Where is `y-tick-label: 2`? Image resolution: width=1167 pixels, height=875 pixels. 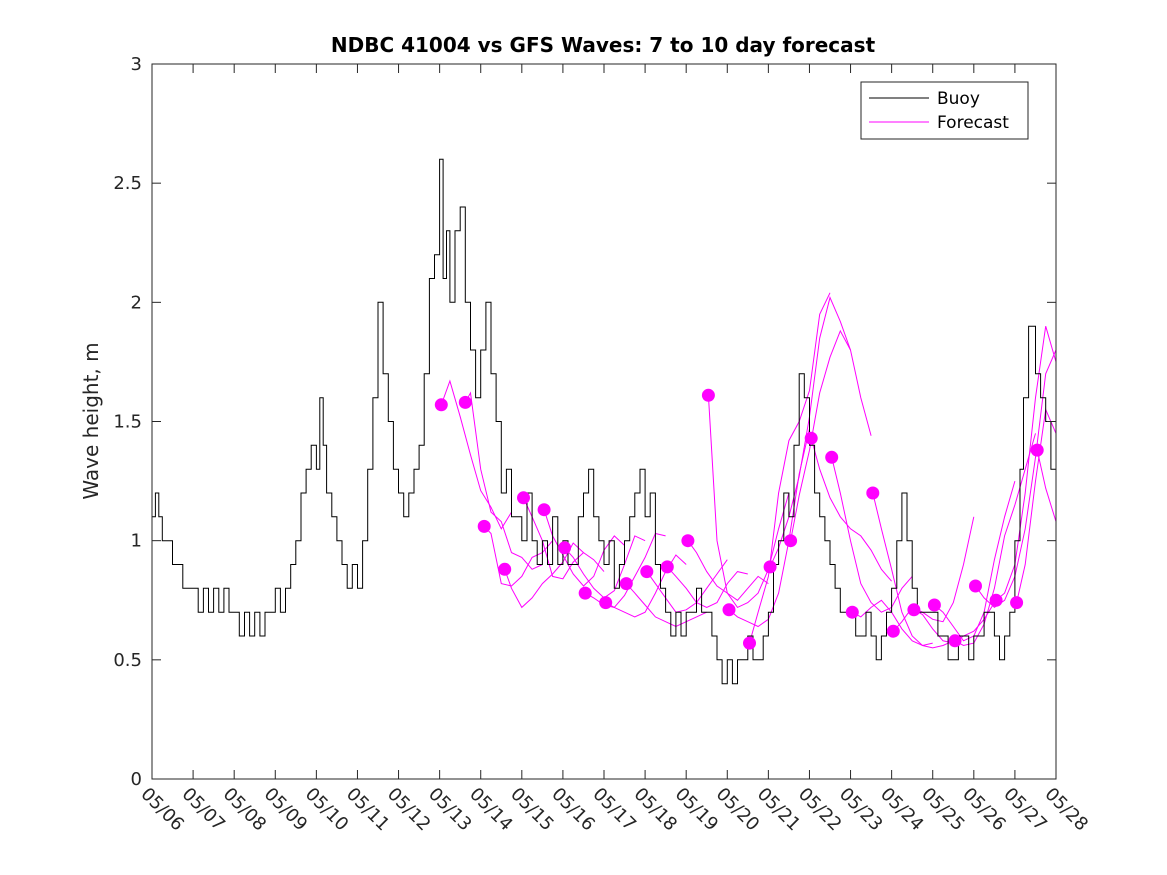 y-tick-label: 2 is located at coordinates (136, 302).